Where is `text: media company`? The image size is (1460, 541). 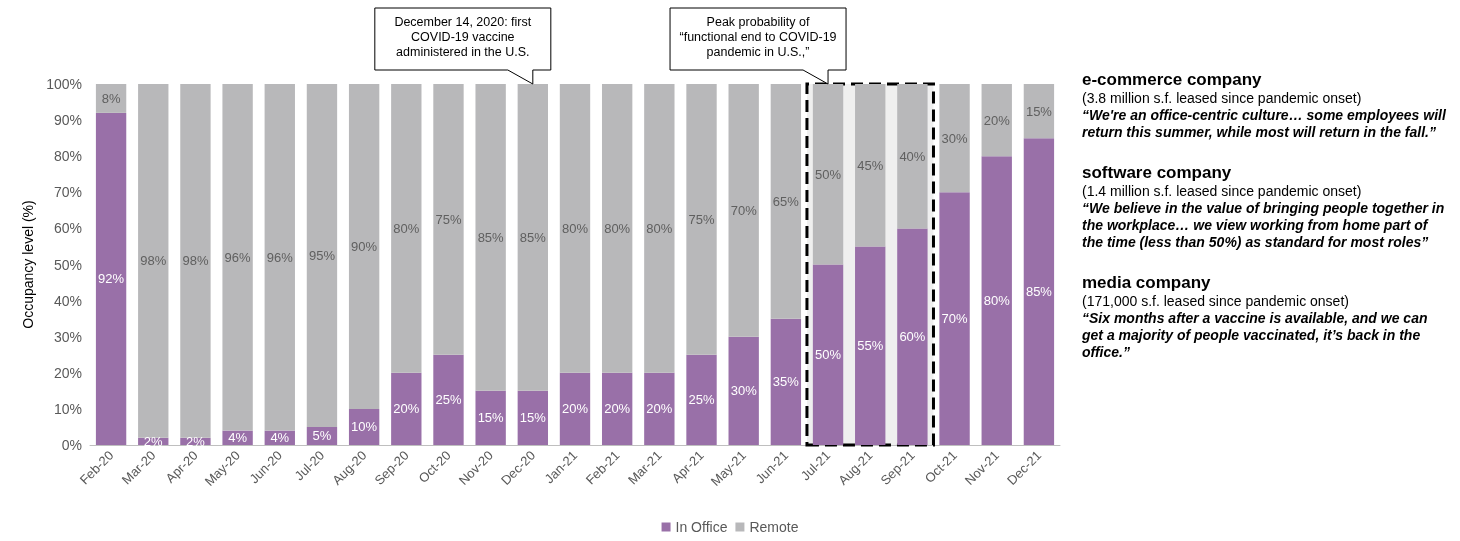
text: media company is located at coordinates (1147, 283).